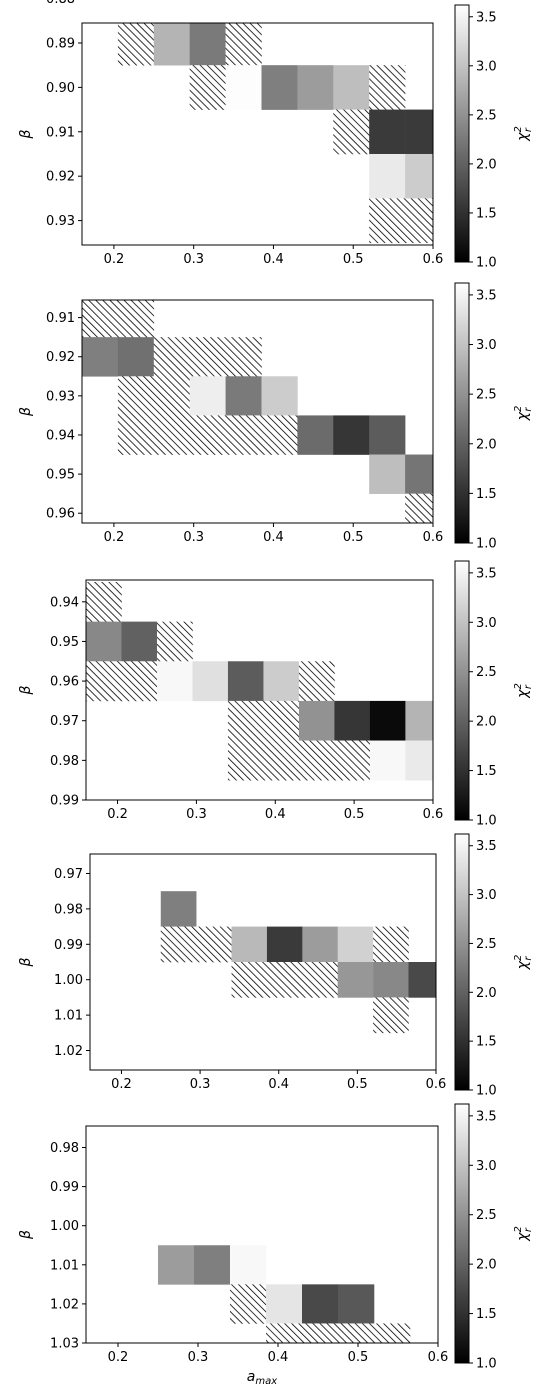  I want to click on y-tick-label: 0.88, so click(60, 3).